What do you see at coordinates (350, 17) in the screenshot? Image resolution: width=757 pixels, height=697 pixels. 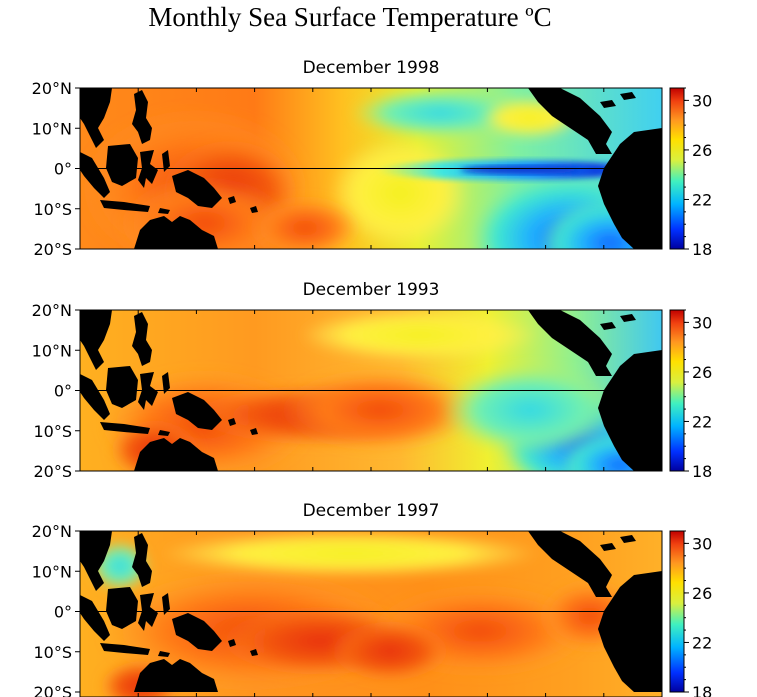 I see `figure-title: Monthly Sea Surface Temperature ºC` at bounding box center [350, 17].